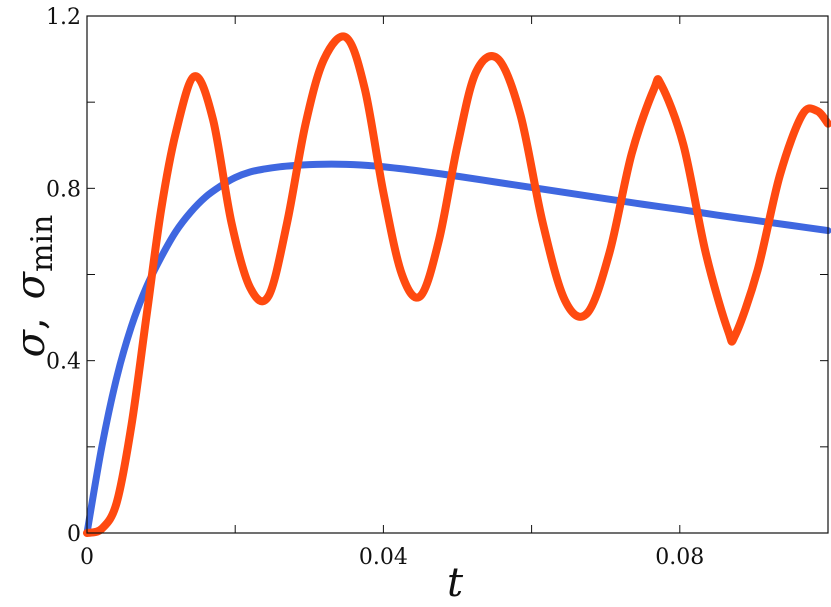  Describe the element at coordinates (74, 534) in the screenshot. I see `y-tick-label: 0` at that location.